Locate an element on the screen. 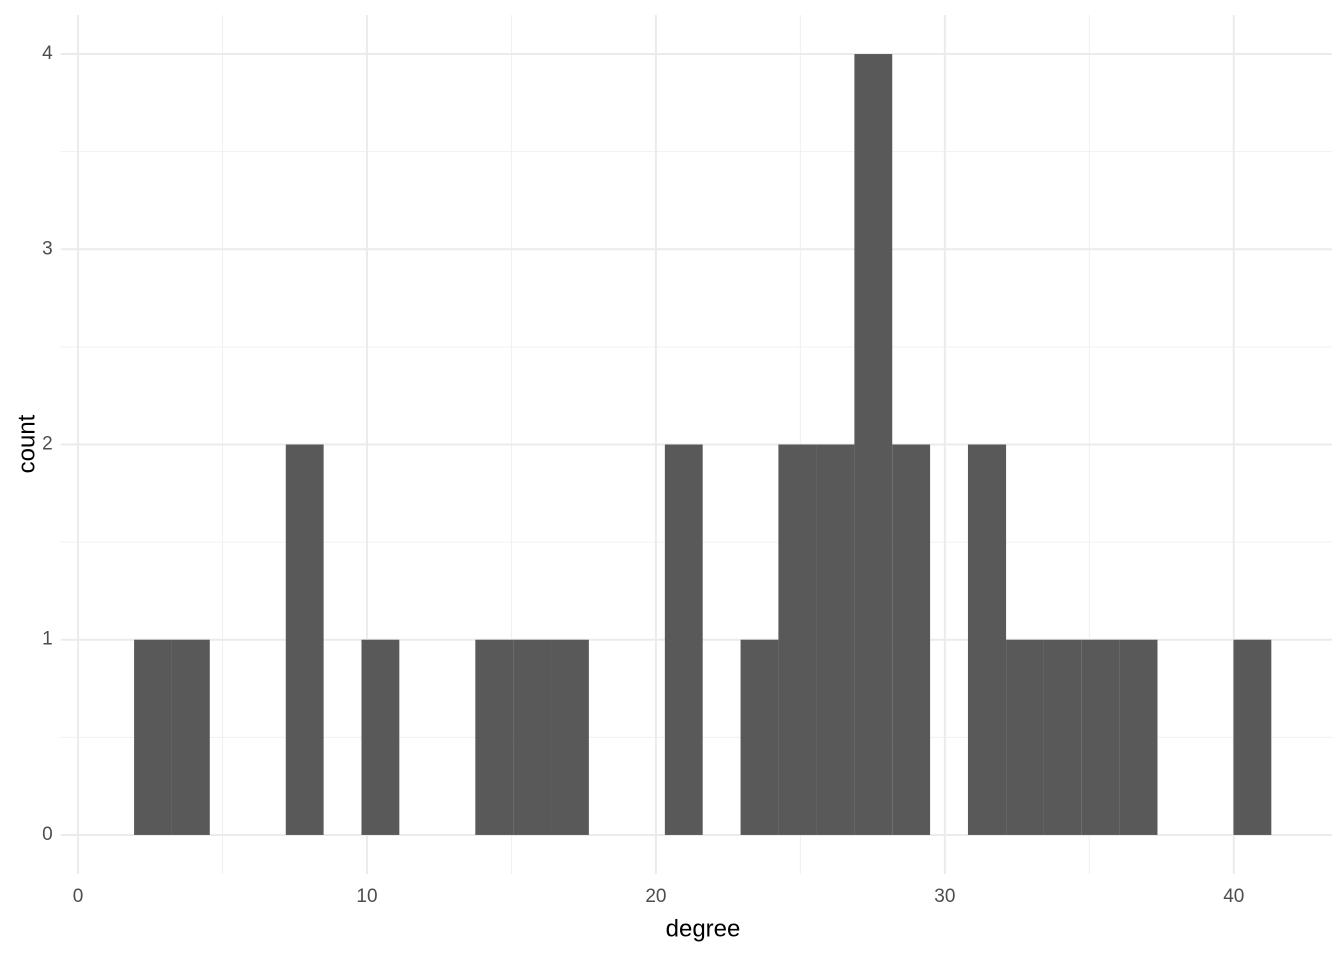 The height and width of the screenshot is (960, 1344). x-axis-title: degree is located at coordinates (703, 928).